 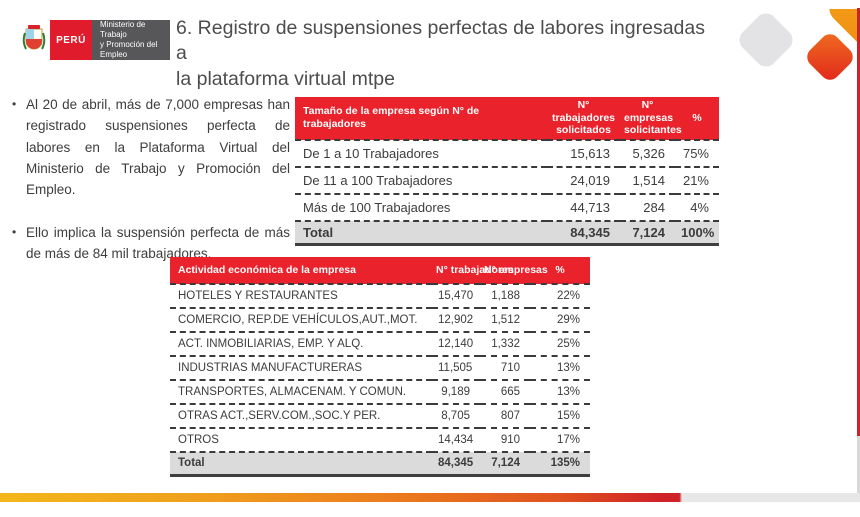 I want to click on pct-value: 21%, so click(x=697, y=180).